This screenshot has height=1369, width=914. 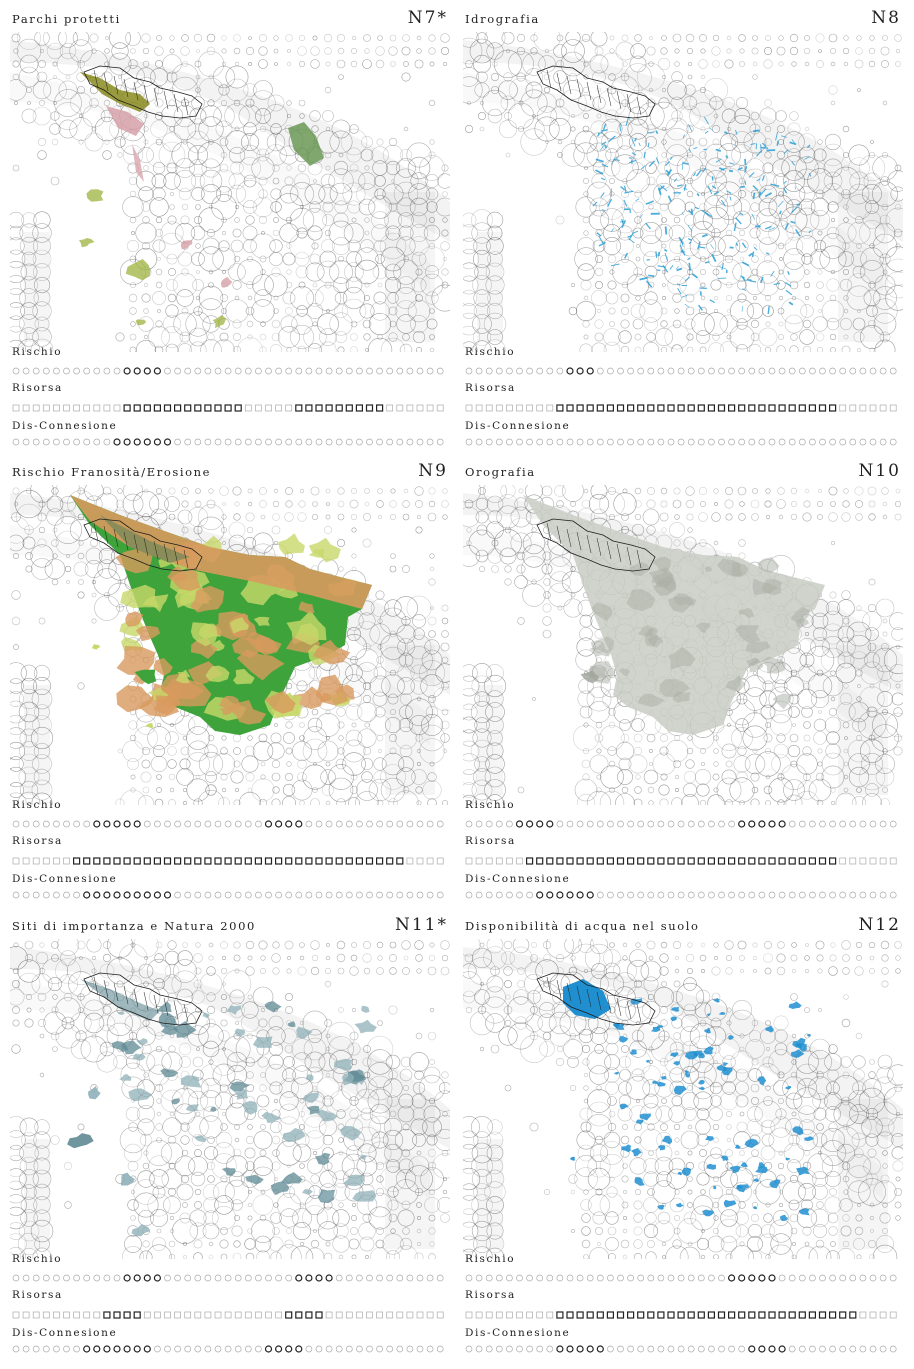 I want to click on island-park, so click(x=138, y=270).